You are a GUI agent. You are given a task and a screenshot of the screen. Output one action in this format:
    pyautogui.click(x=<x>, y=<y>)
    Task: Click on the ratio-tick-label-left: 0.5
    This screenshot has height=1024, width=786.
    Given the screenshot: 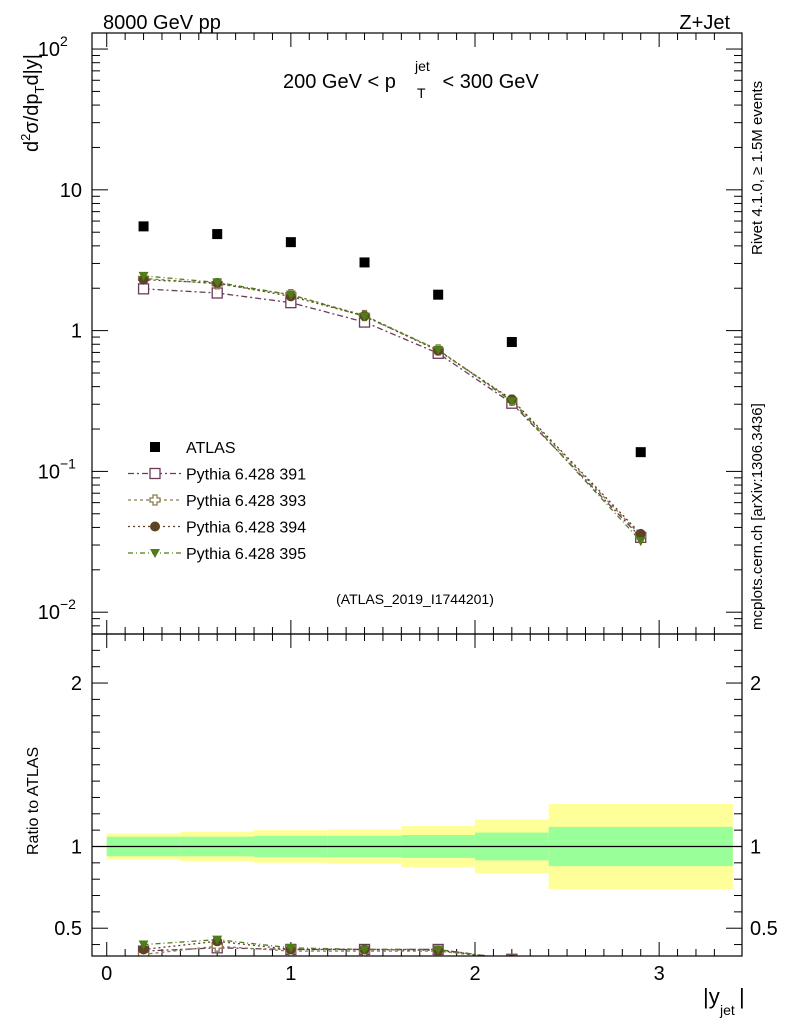 What is the action you would take?
    pyautogui.click(x=68, y=929)
    